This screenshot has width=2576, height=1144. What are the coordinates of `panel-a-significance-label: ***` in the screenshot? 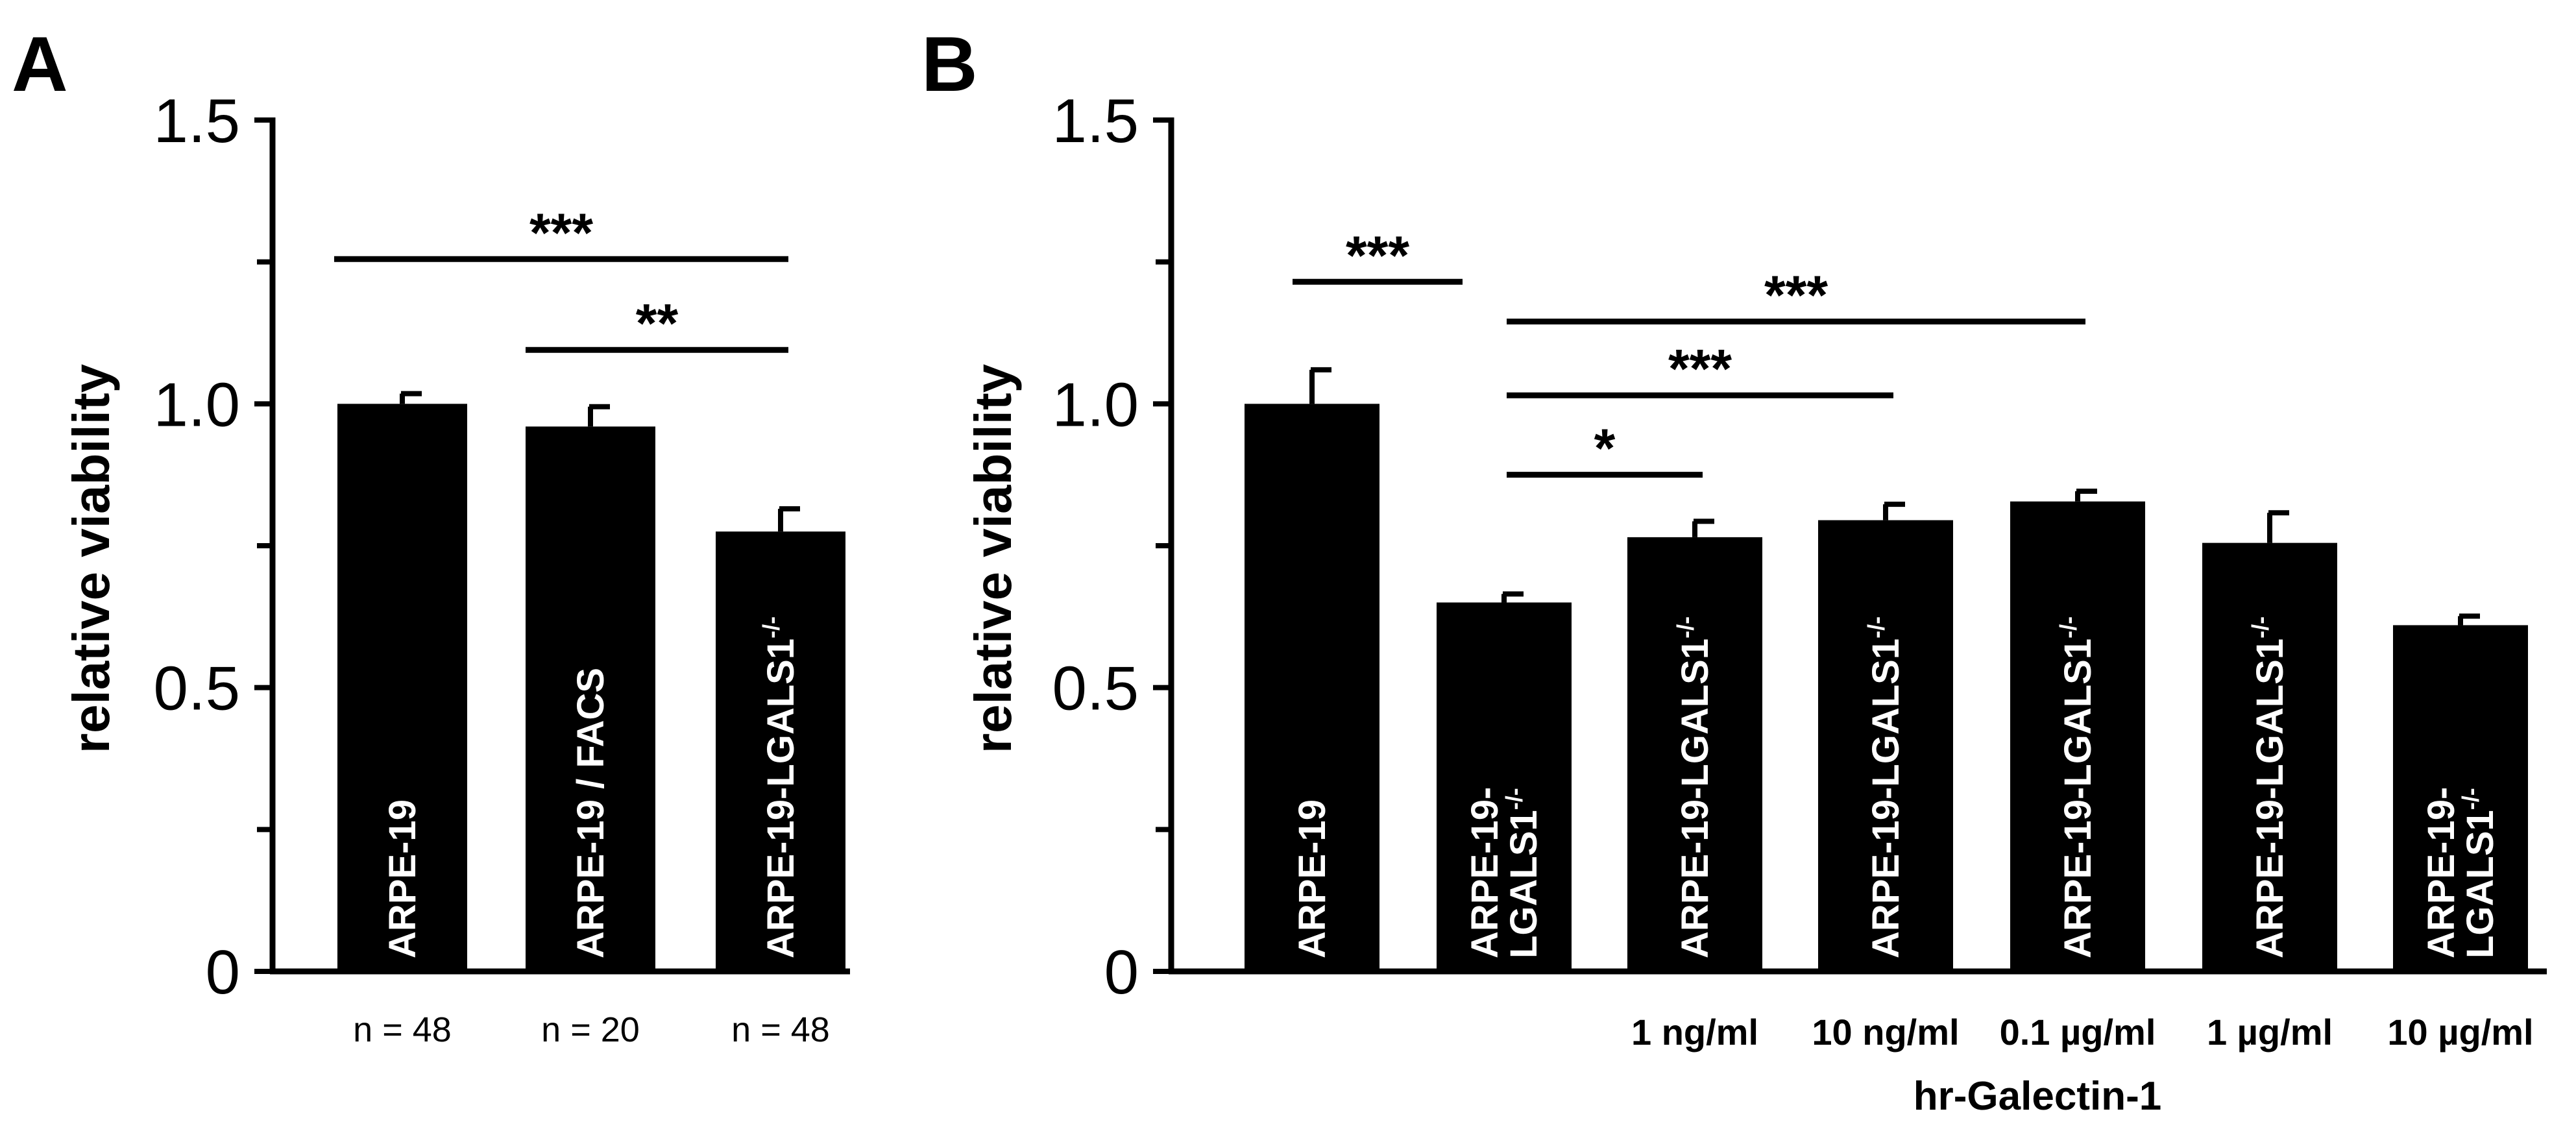 It's located at (561, 232).